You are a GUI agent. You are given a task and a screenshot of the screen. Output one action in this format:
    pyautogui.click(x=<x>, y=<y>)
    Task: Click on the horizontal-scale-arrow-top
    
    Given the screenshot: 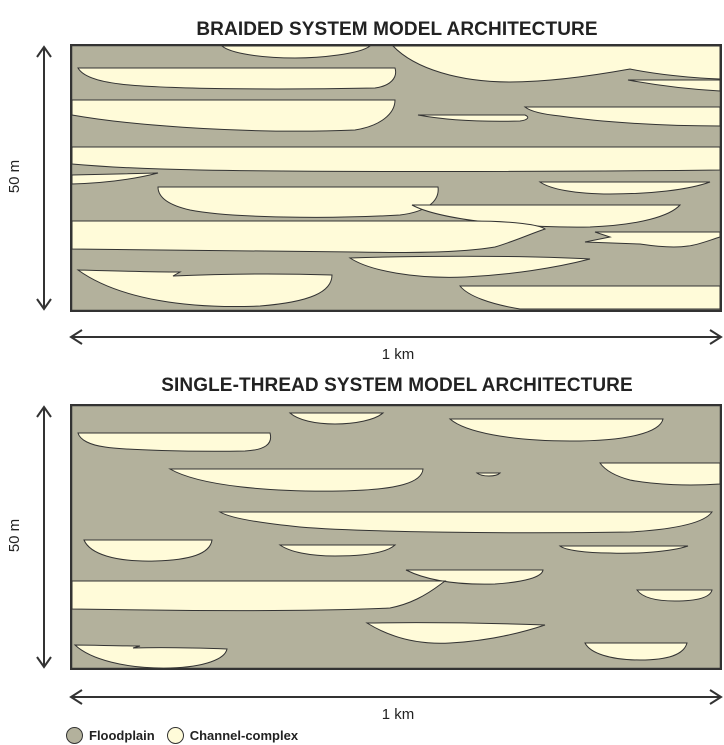 What is the action you would take?
    pyautogui.click(x=396, y=337)
    